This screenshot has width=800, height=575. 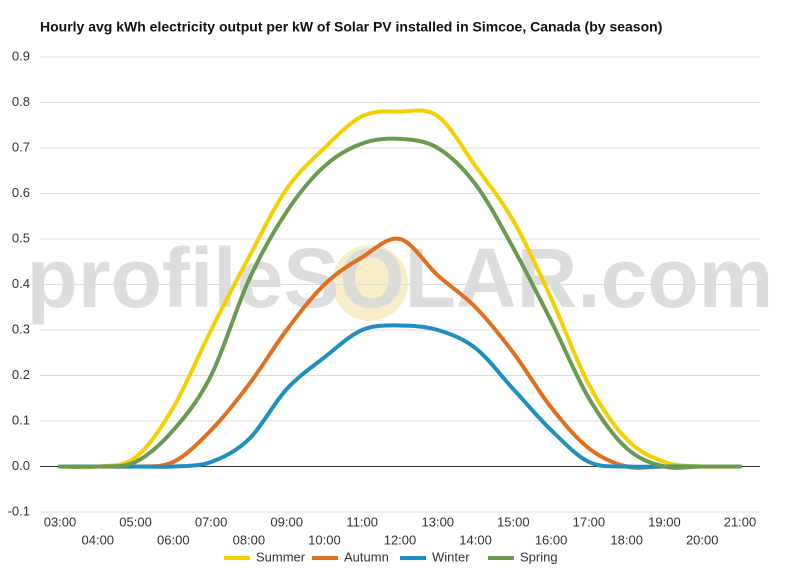 What do you see at coordinates (286, 521) in the screenshot?
I see `x-tick-label: 09:00` at bounding box center [286, 521].